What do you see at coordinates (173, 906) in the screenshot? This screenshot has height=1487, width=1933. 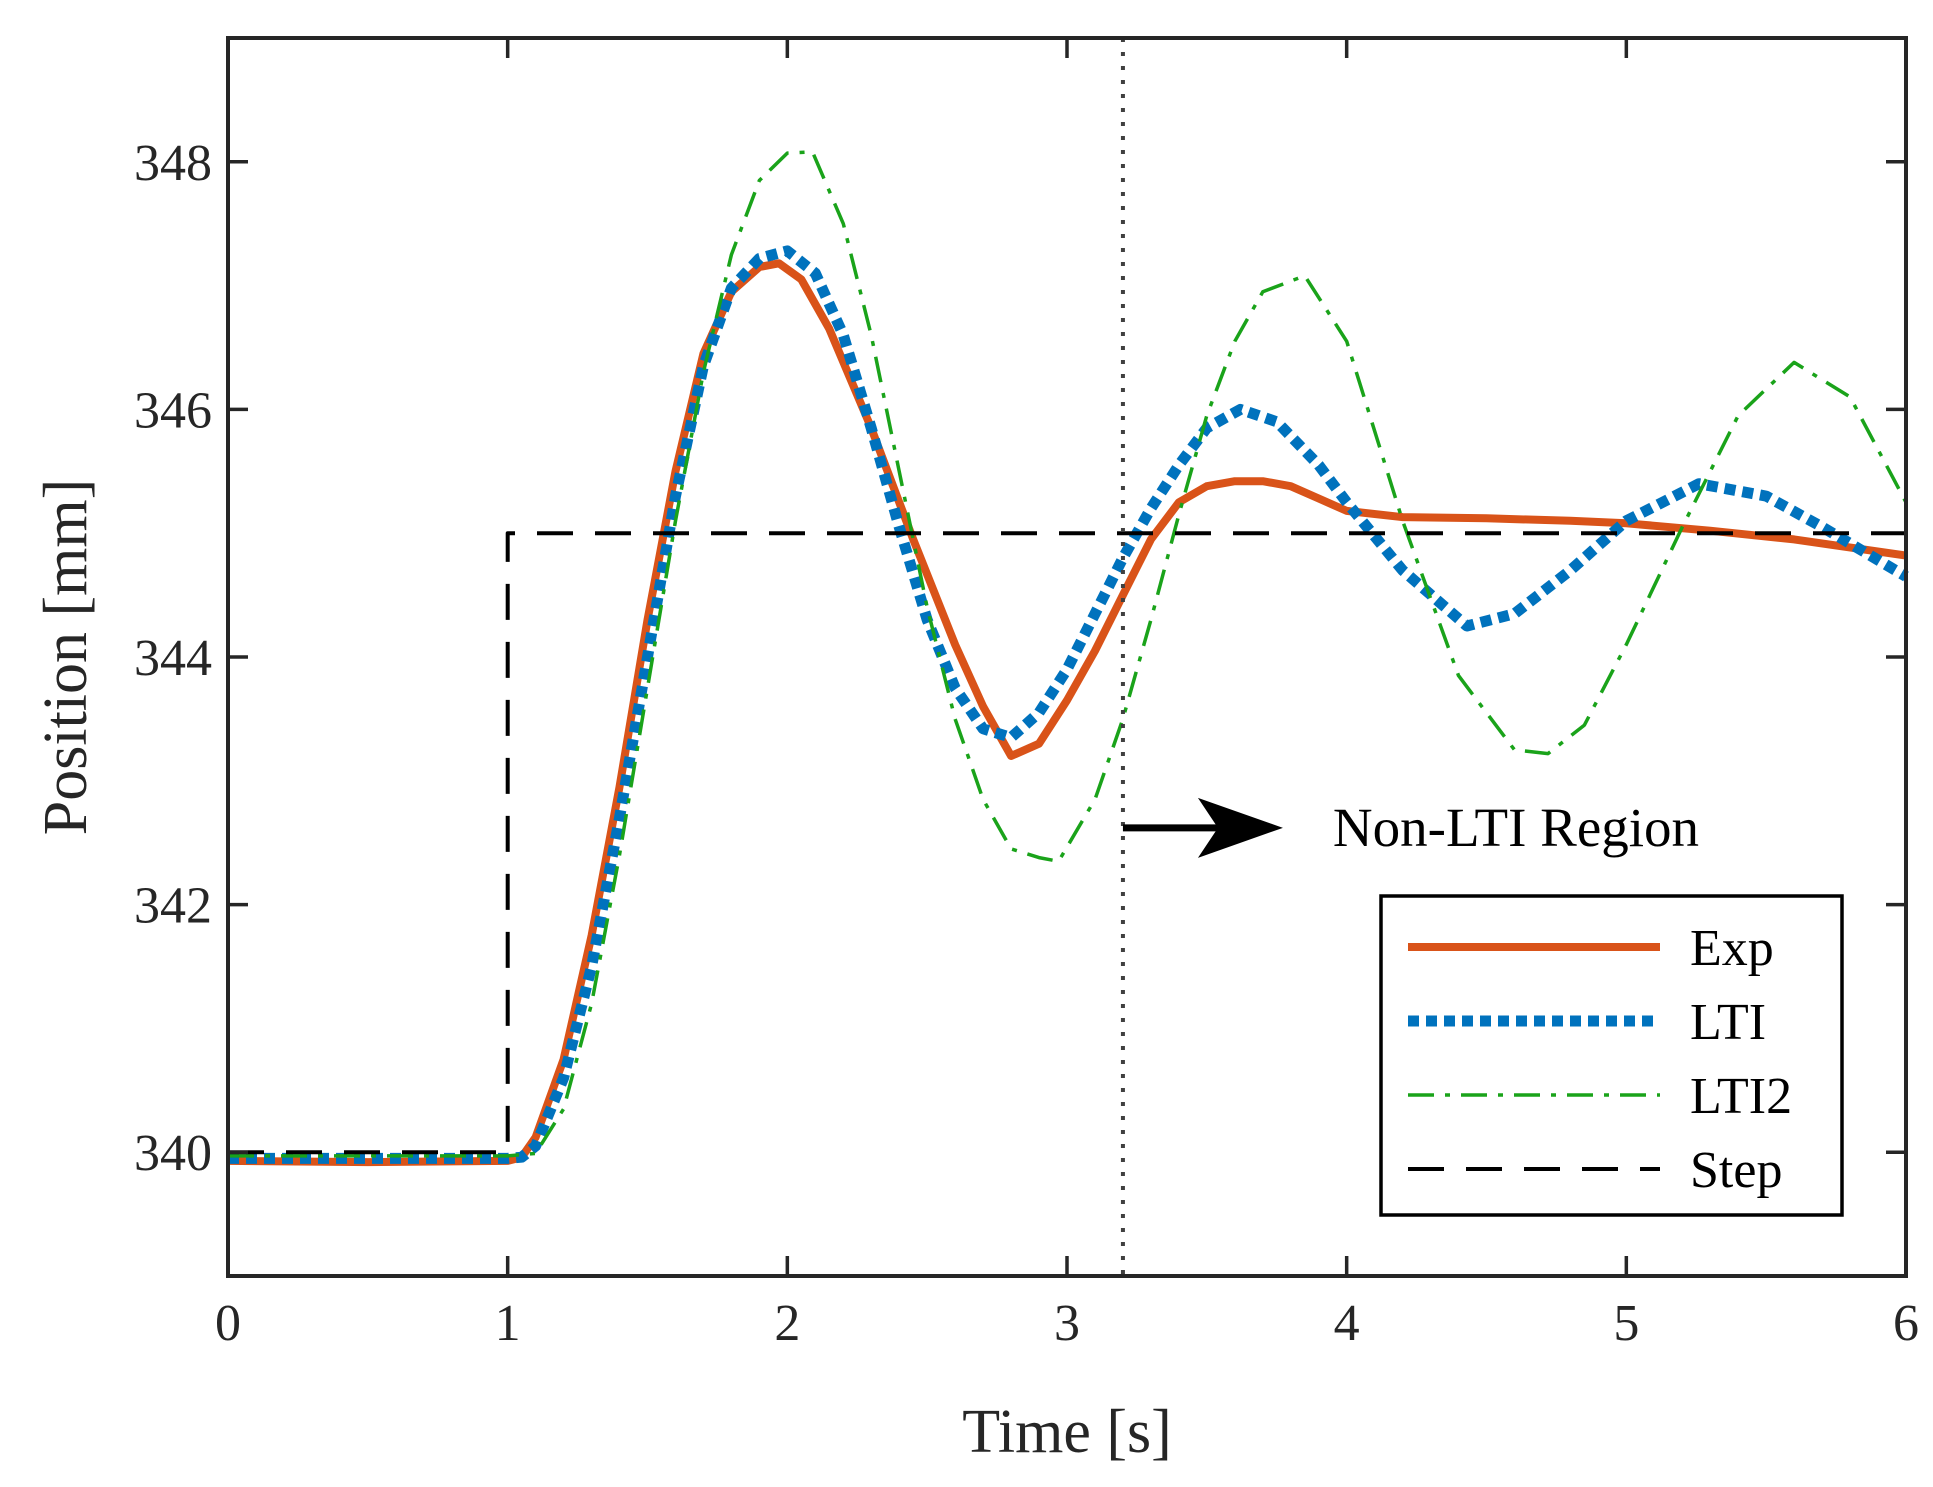 I see `y-tick-label: 342` at bounding box center [173, 906].